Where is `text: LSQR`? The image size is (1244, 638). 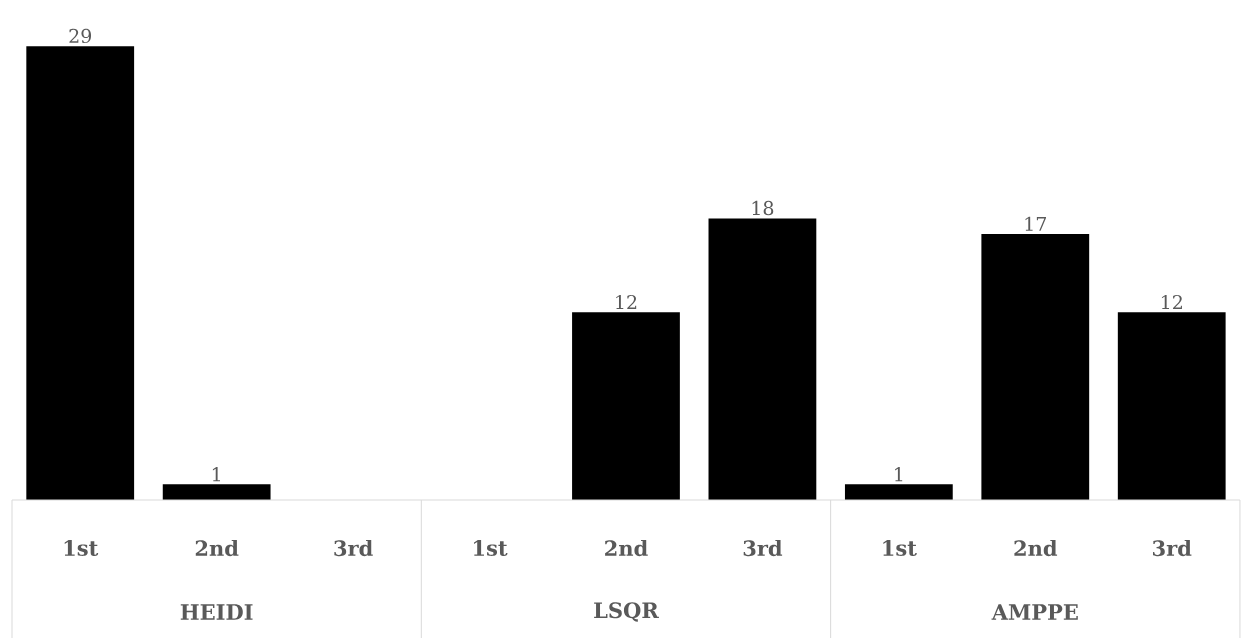
text: LSQR is located at coordinates (626, 612).